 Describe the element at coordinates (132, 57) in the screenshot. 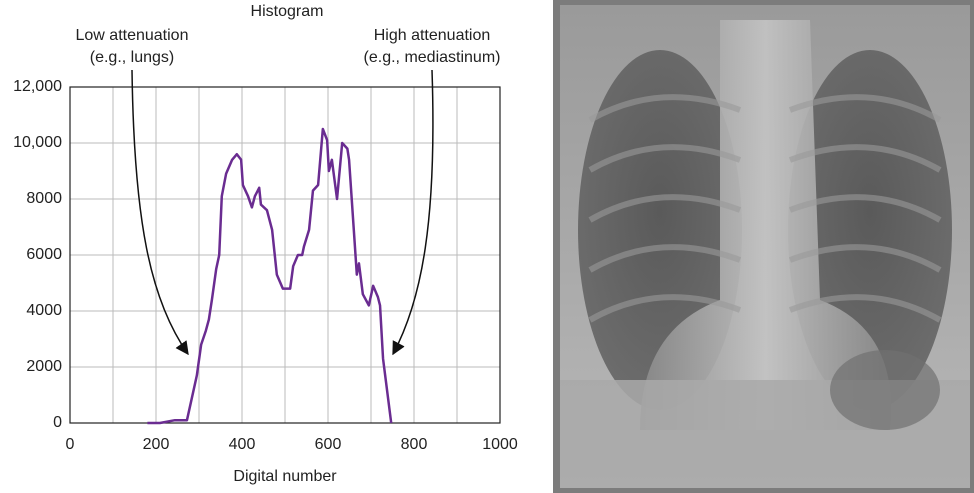

I see `annotation: (e.g., lungs)` at that location.